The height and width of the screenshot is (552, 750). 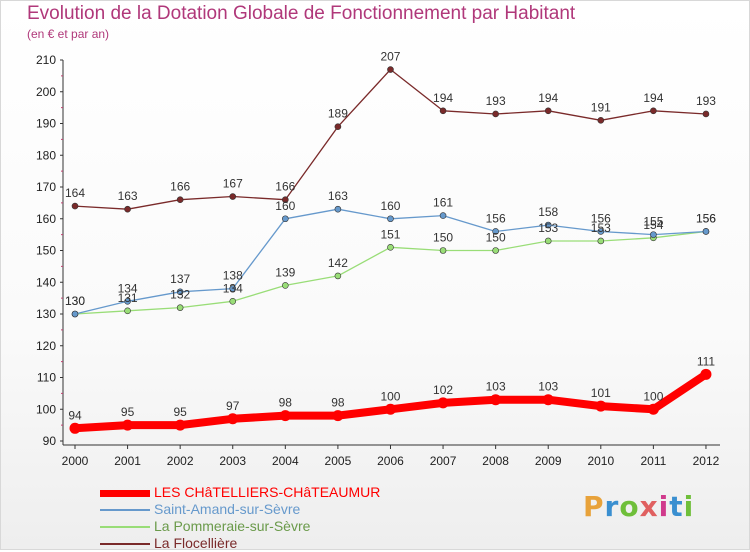 I want to click on y-tick-label: 110, so click(x=46, y=378).